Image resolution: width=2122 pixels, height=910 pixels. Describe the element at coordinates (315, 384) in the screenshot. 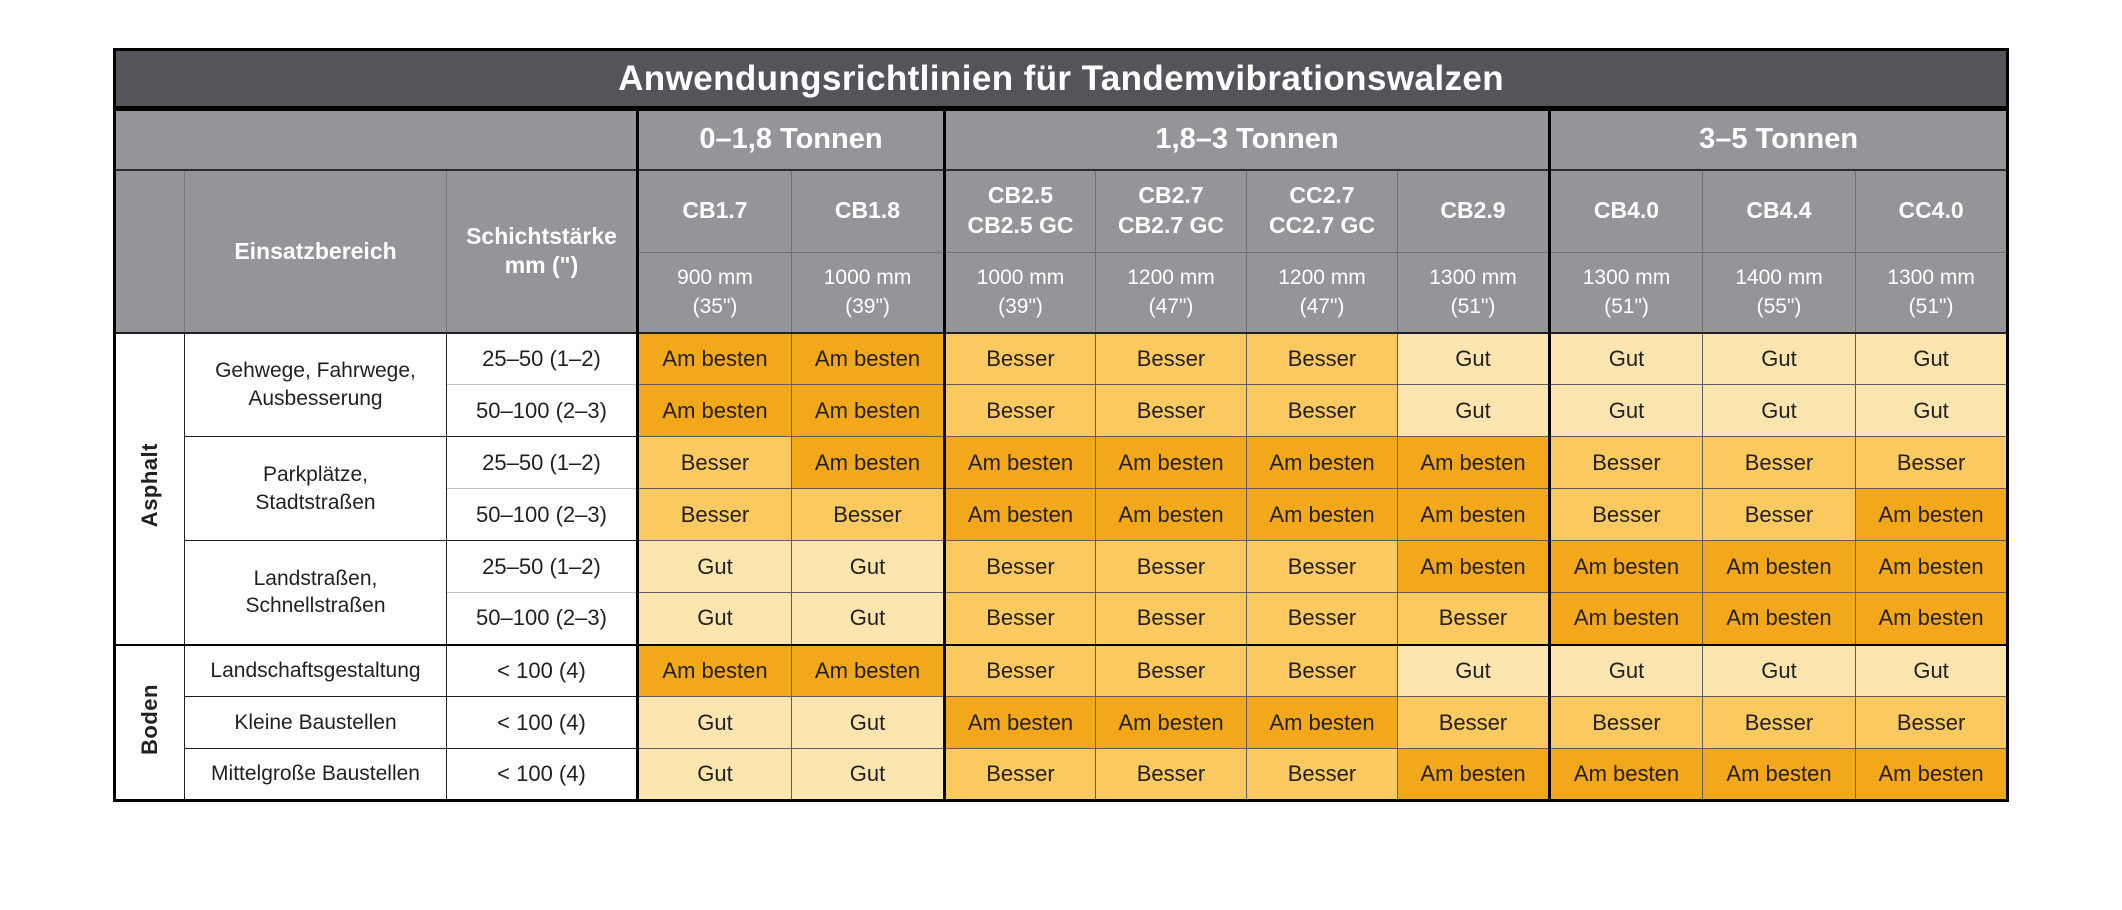

I see `einsatzbereich-cell: Gehwege, Fahrwege, Ausbesserung` at that location.